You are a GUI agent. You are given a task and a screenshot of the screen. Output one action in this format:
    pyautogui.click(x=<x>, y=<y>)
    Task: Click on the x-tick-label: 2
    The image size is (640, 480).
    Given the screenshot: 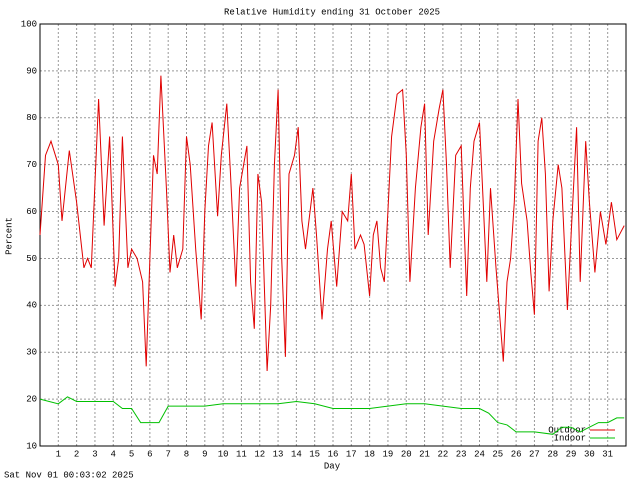 What is the action you would take?
    pyautogui.click(x=76, y=454)
    